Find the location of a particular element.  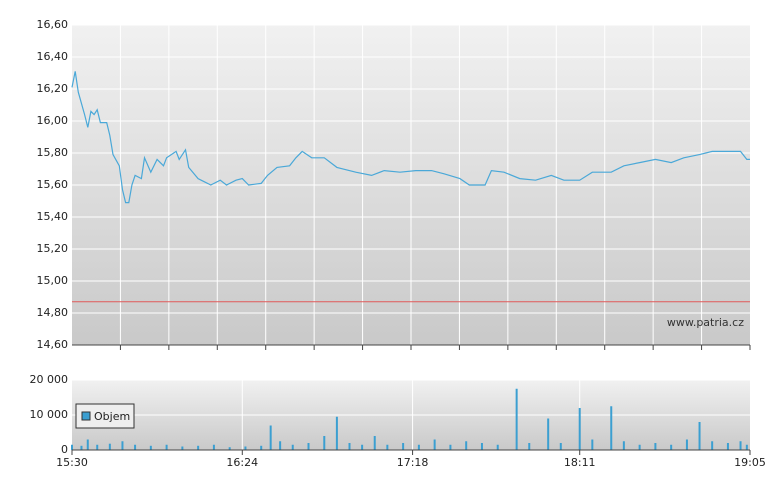

y-tick-label: 15,00 is located at coordinates (53, 280).